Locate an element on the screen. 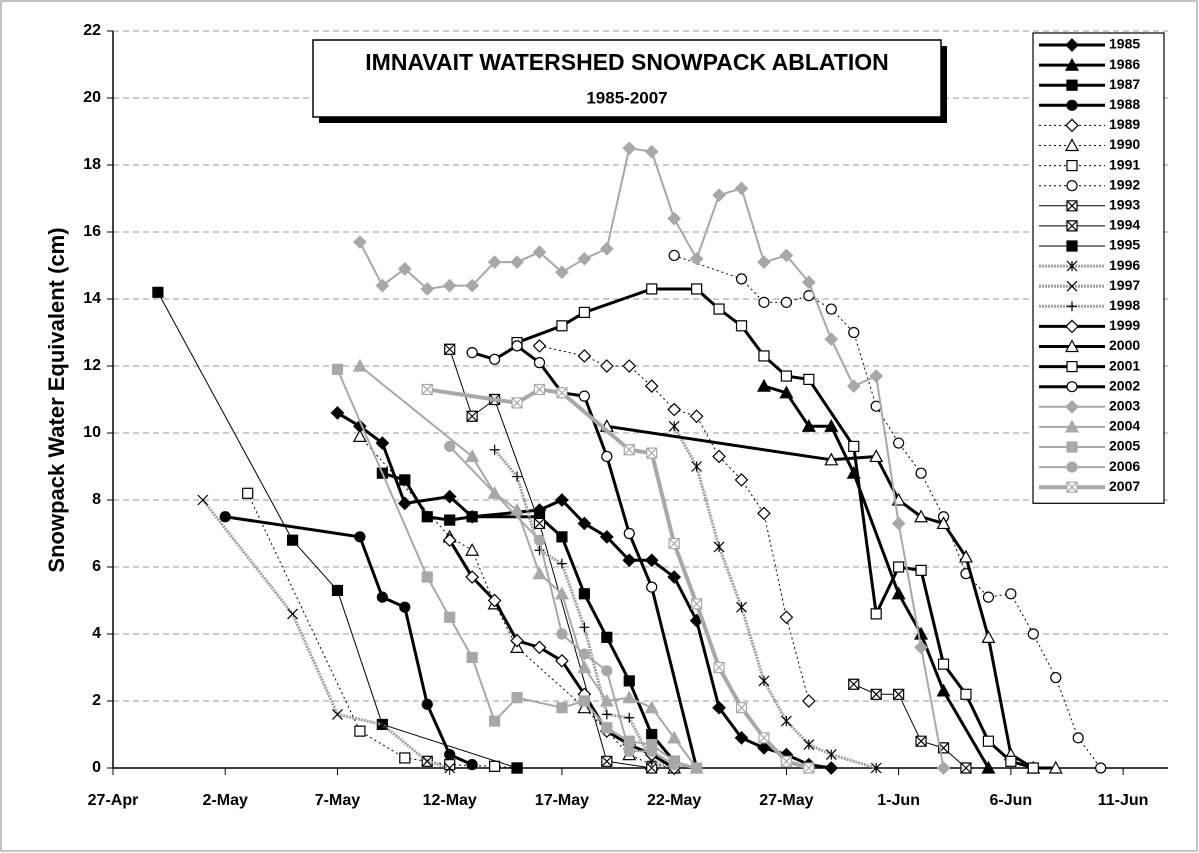 The height and width of the screenshot is (853, 1199). legend-label: 1995 is located at coordinates (1124, 245).